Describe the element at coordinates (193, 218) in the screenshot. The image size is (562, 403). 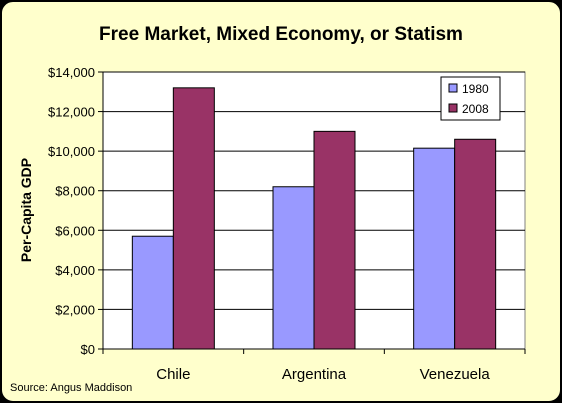
I see `bar-2008-chile` at that location.